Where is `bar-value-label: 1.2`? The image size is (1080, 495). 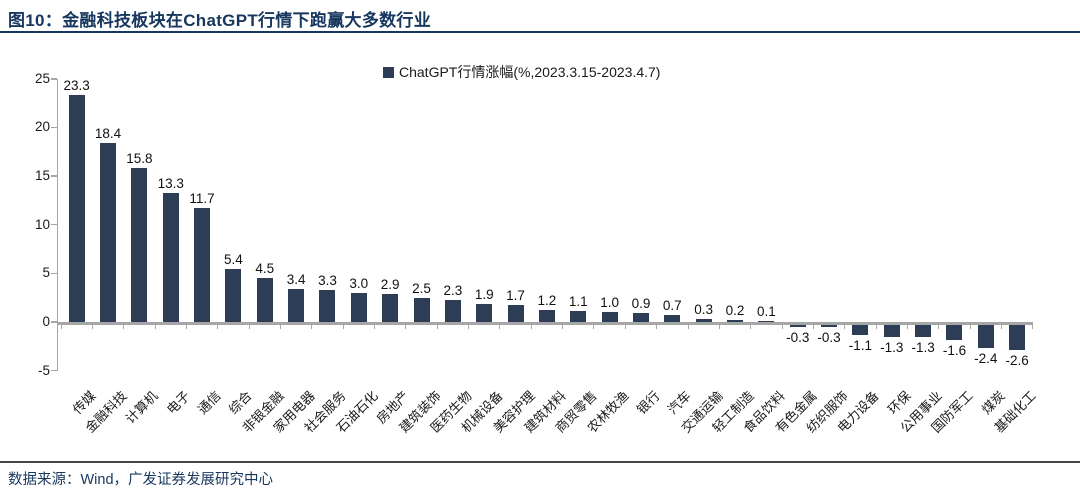 bar-value-label: 1.2 is located at coordinates (547, 301).